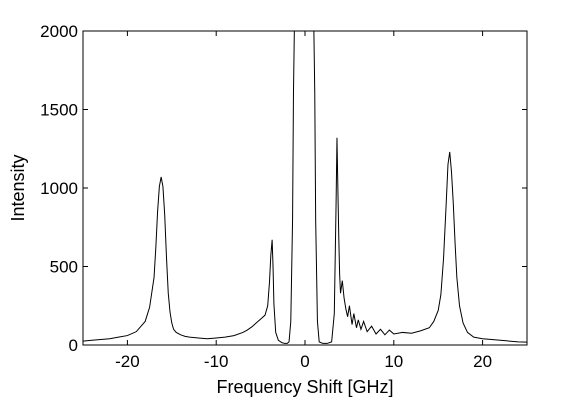  What do you see at coordinates (59, 188) in the screenshot?
I see `y-tick-label: 1000` at bounding box center [59, 188].